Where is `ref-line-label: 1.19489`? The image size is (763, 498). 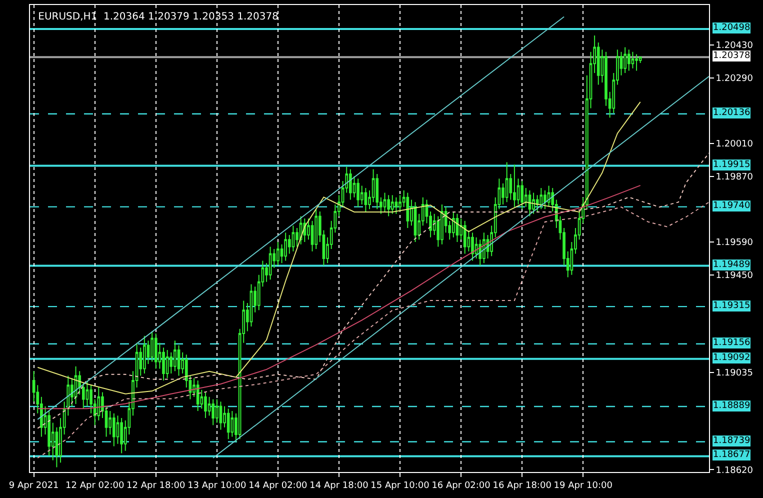
ref-line-label: 1.19489 is located at coordinates (731, 265).